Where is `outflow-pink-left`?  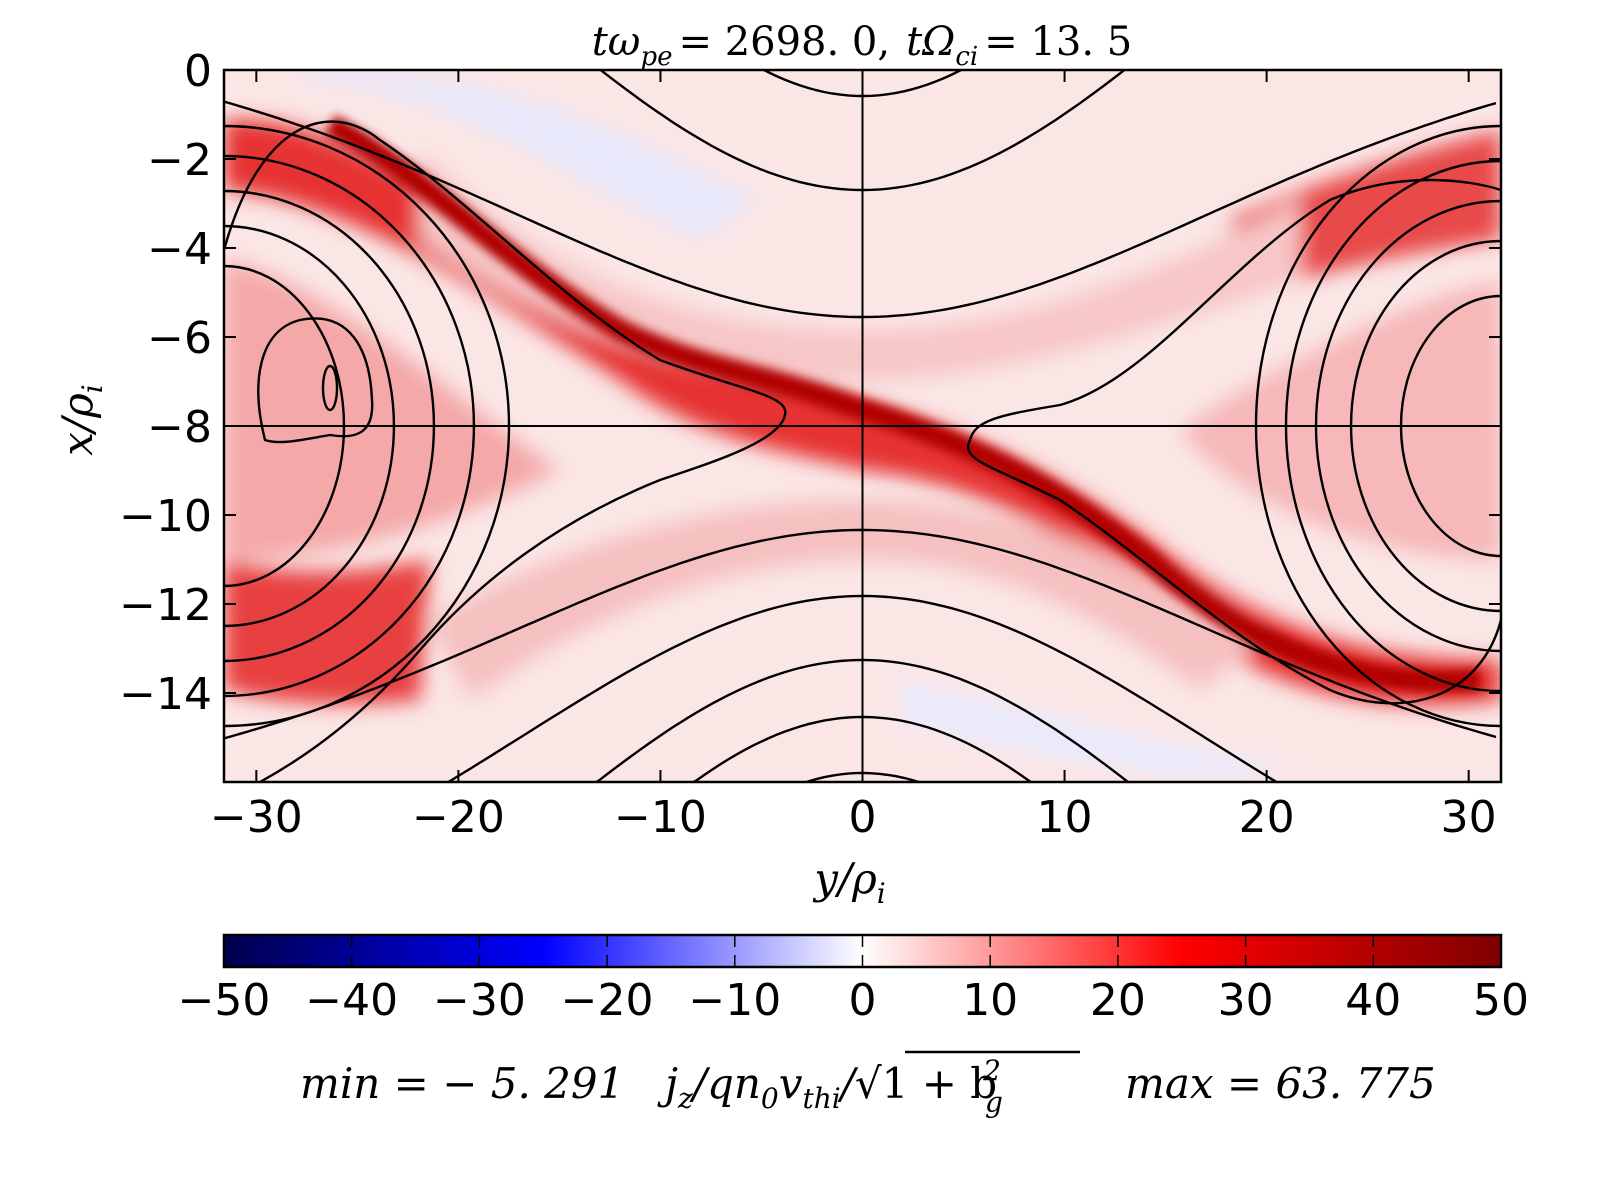
outflow-pink-left is located at coordinates (392, 410).